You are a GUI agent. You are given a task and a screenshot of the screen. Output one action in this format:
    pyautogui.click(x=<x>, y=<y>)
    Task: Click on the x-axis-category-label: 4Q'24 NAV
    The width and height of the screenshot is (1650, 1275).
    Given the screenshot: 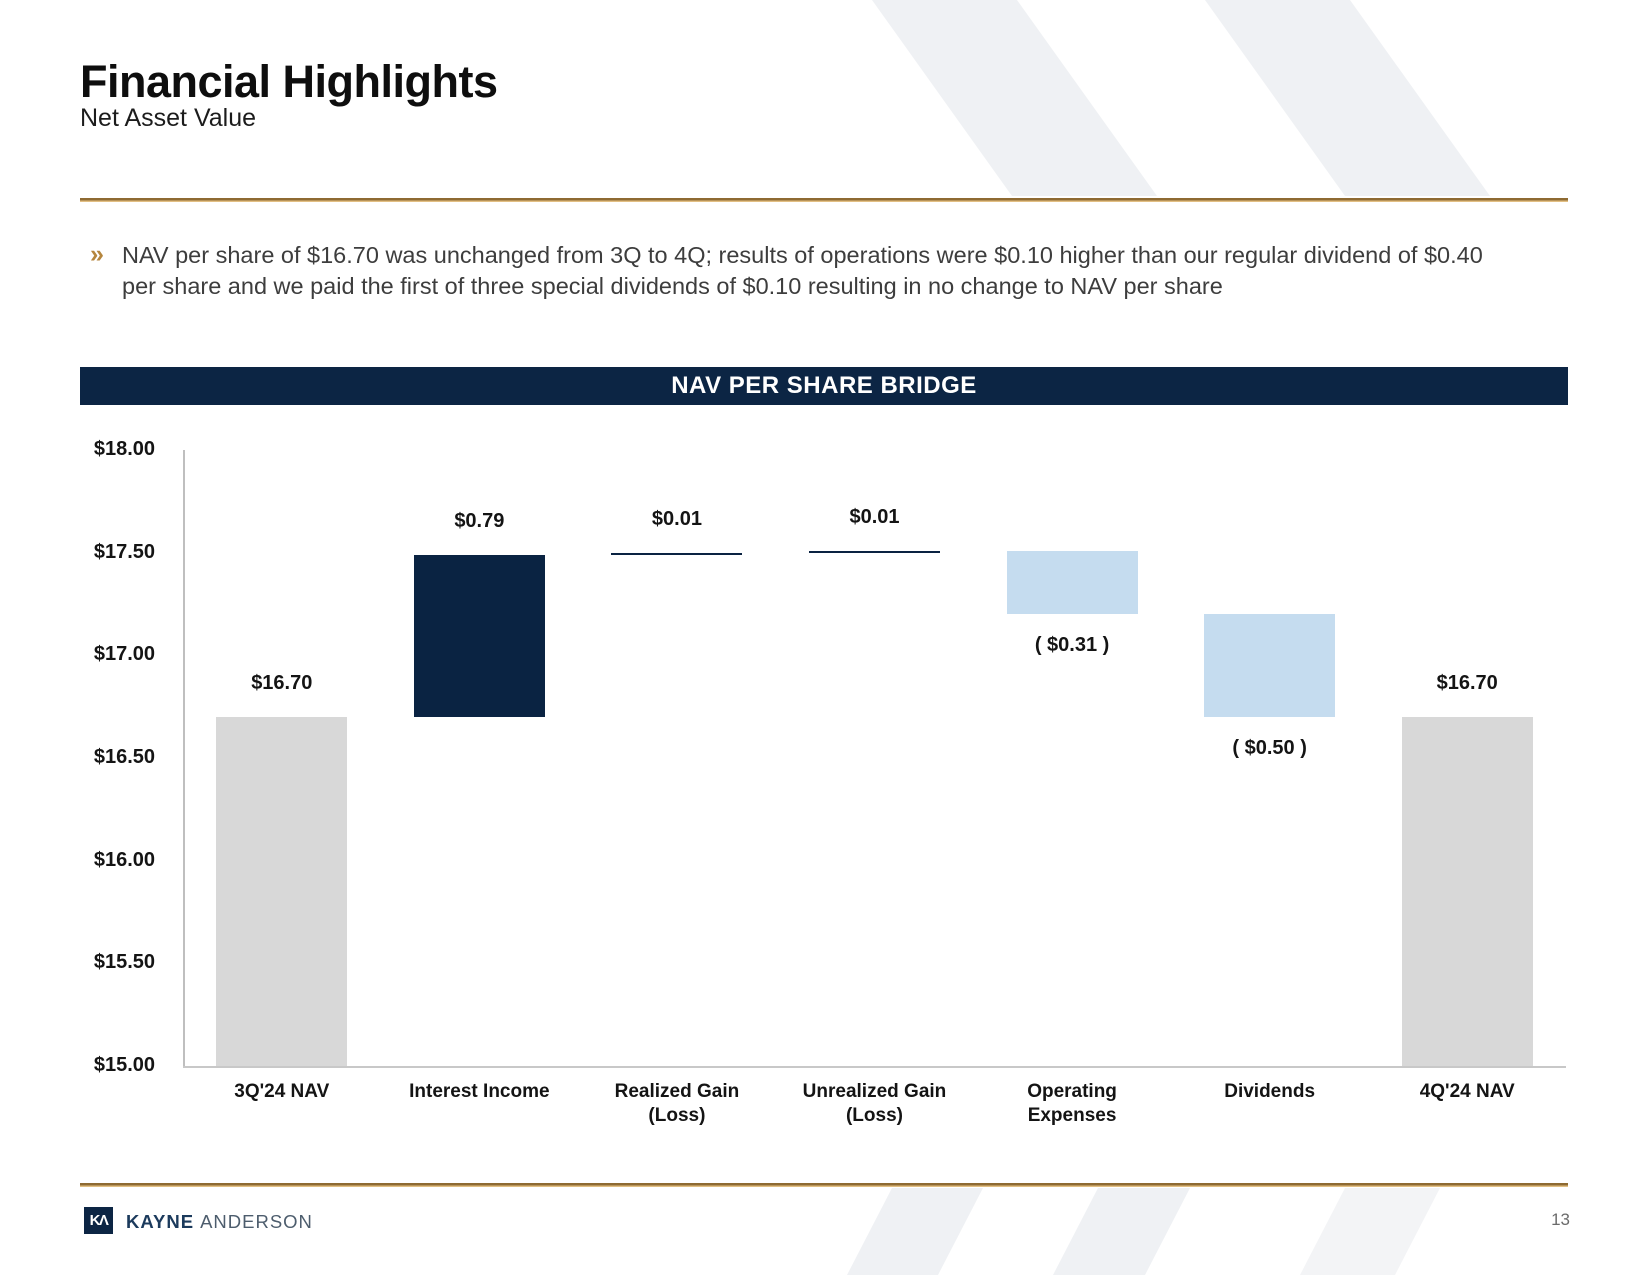 What is the action you would take?
    pyautogui.click(x=1467, y=1091)
    